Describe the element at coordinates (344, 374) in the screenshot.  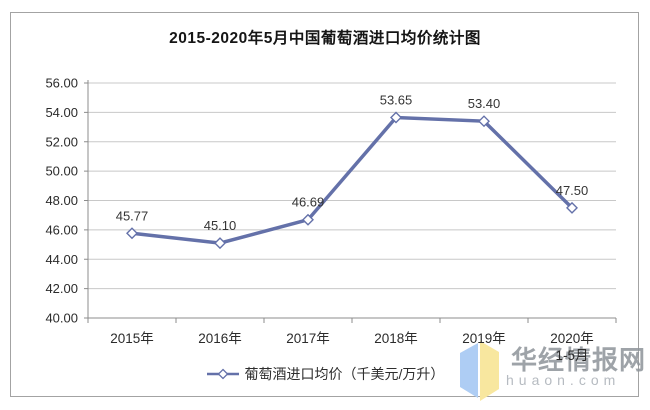
I see `legend-label: 葡萄酒进口均价（千美元/万升）` at that location.